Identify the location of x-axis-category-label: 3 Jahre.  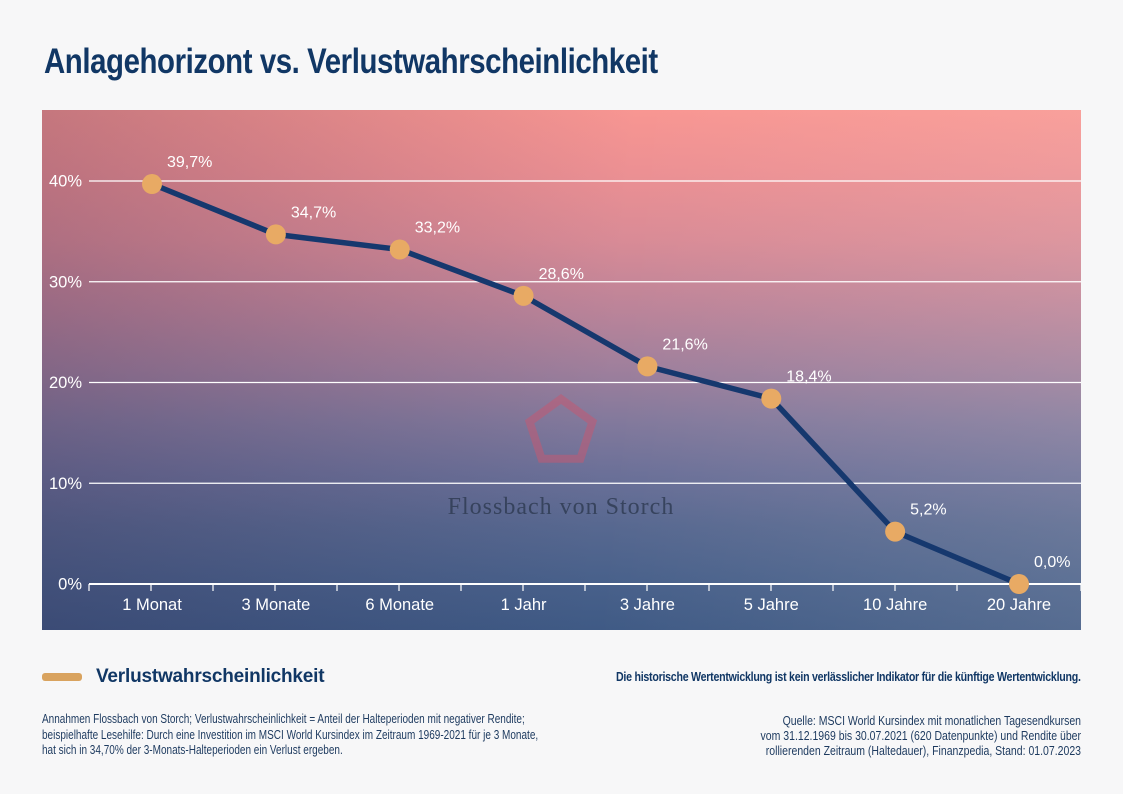
(647, 605).